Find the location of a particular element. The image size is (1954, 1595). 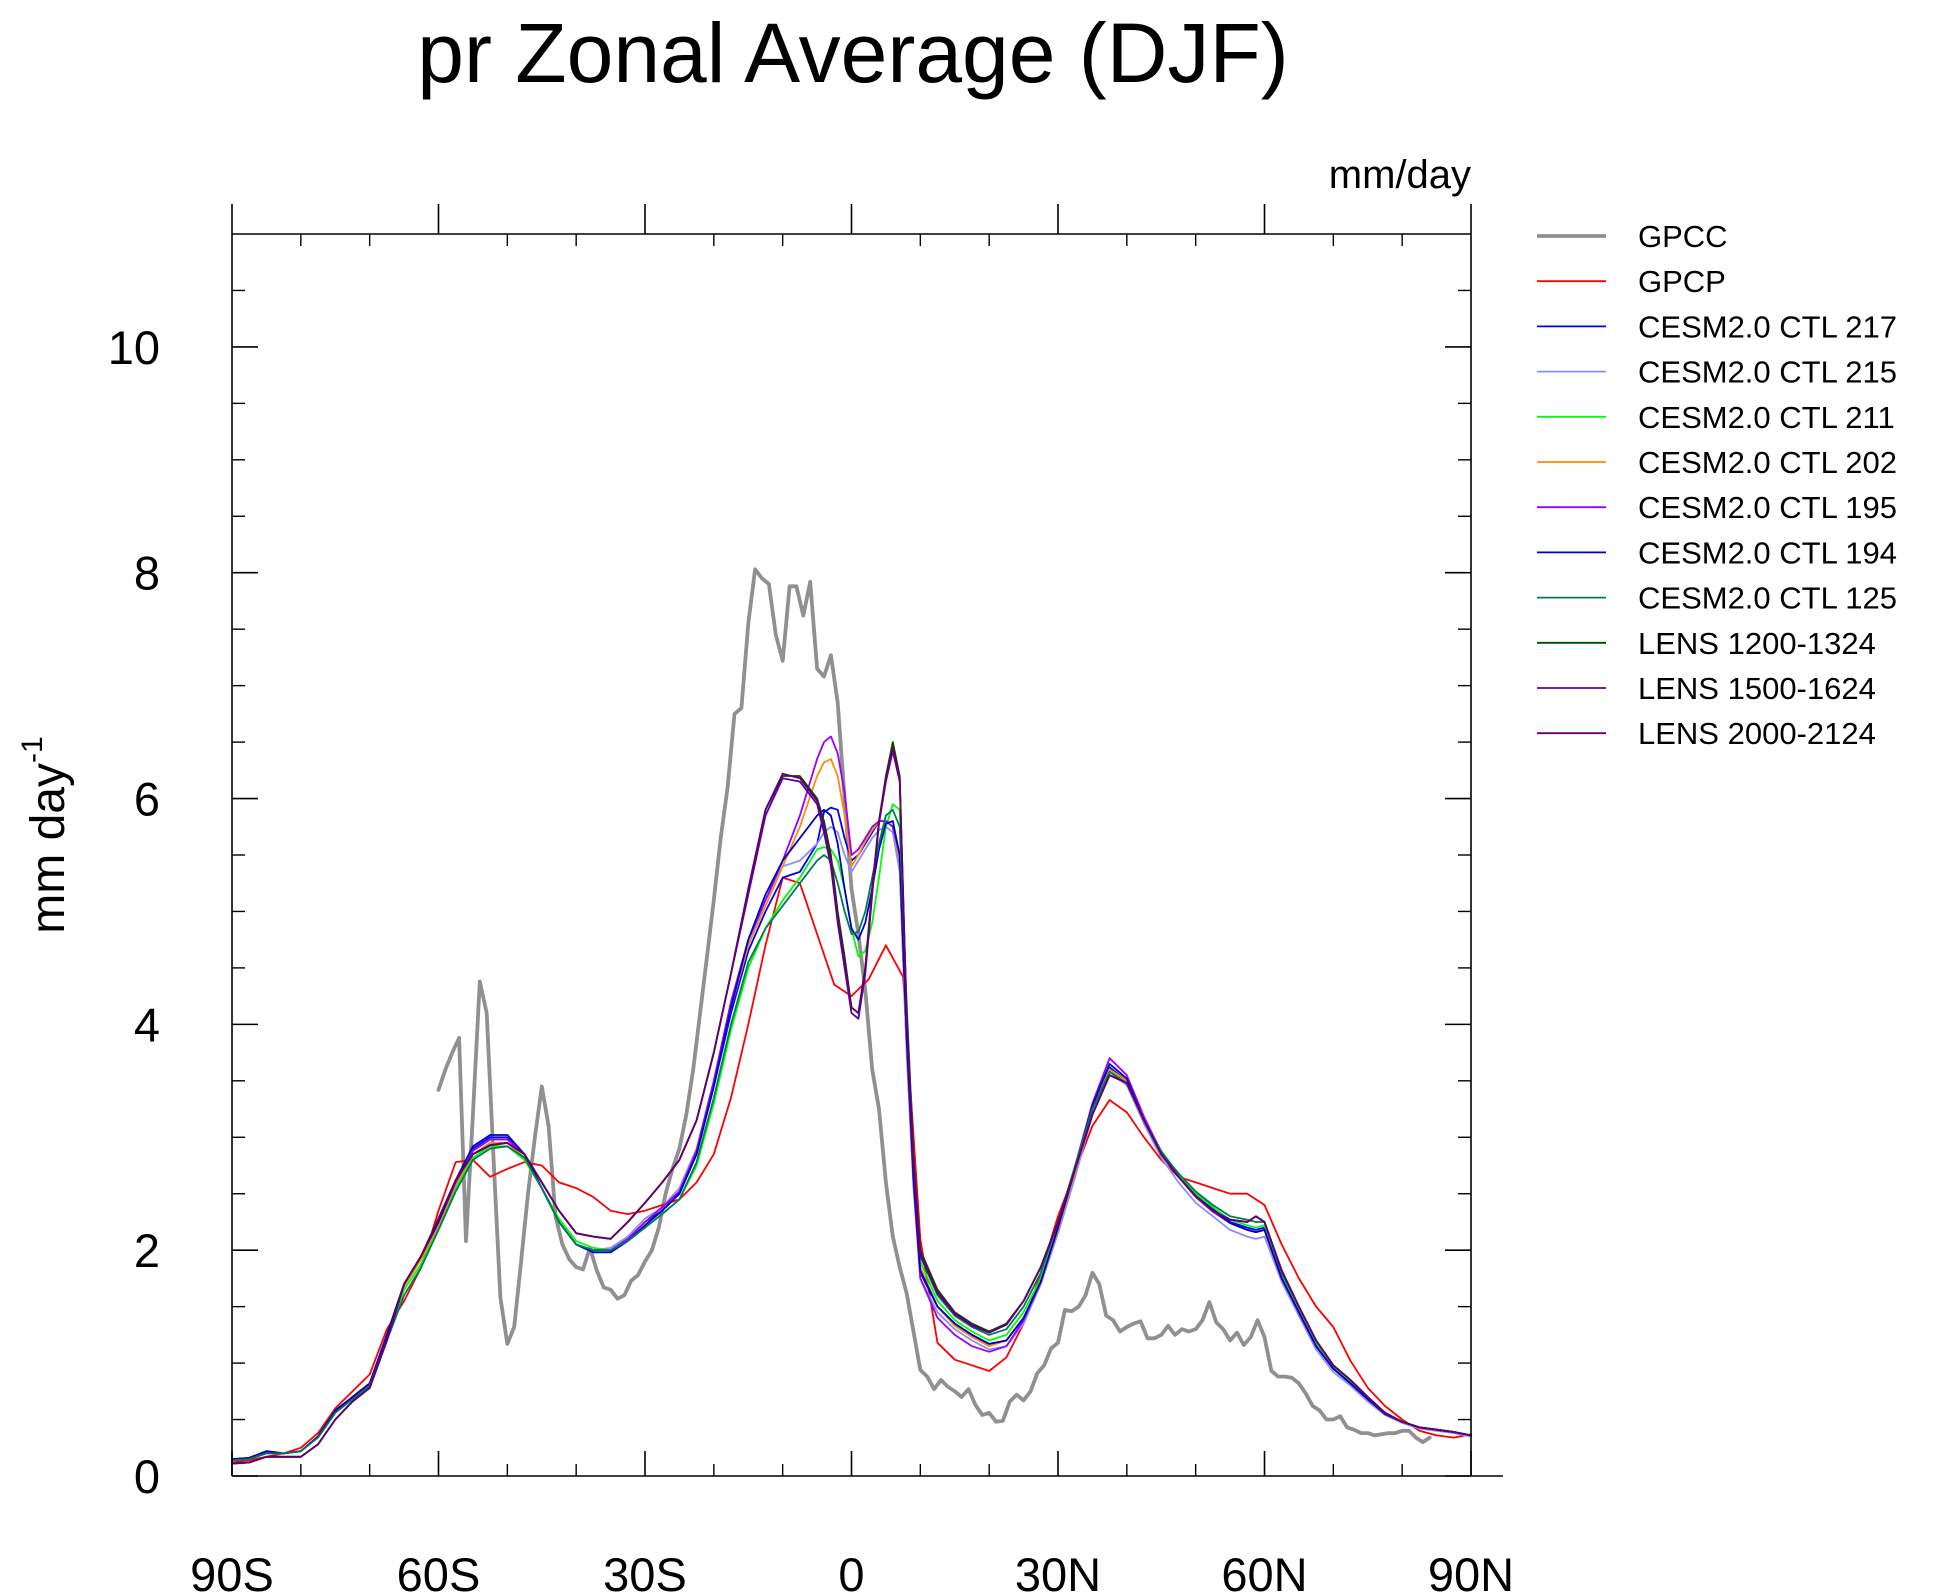

legend-label-6: CESM2.0 CTL 195 is located at coordinates (1767, 507).